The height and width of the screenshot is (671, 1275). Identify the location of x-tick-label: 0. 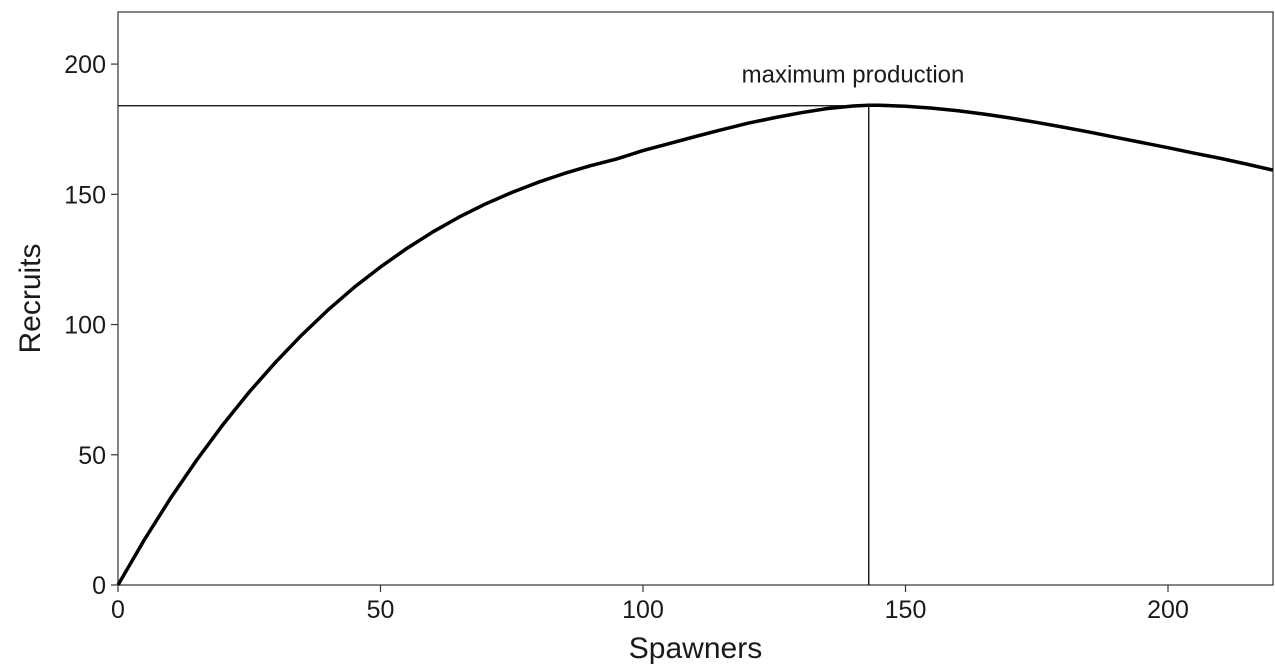
(118, 610).